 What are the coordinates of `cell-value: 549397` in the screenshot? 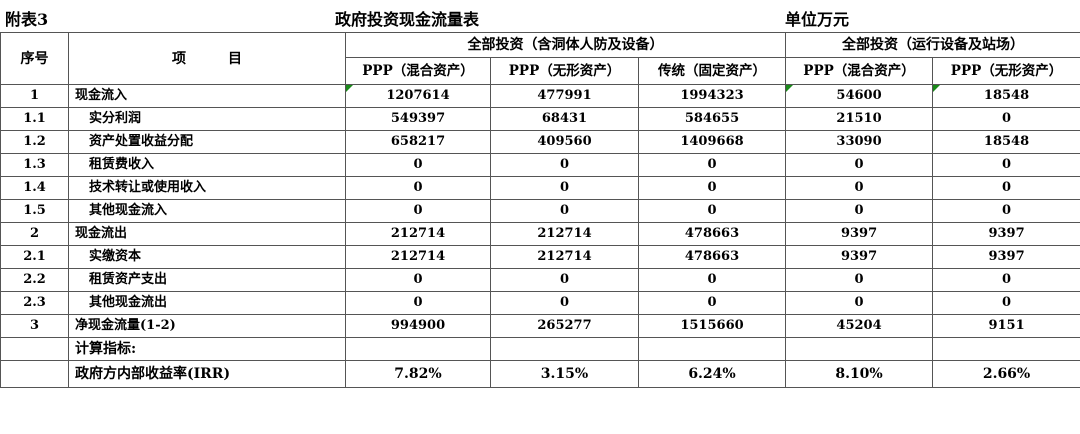 It's located at (418, 119).